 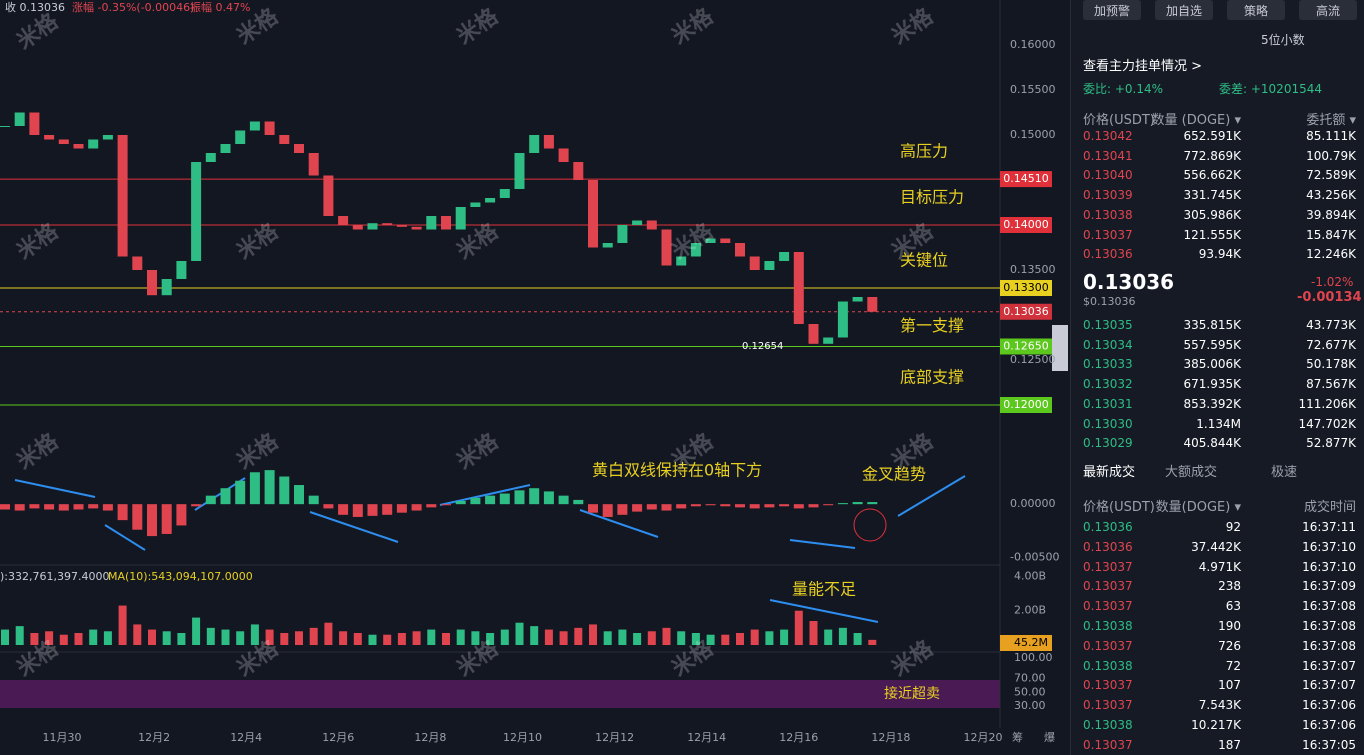 What do you see at coordinates (1033, 269) in the screenshot?
I see `y-tick-label: 0.13500` at bounding box center [1033, 269].